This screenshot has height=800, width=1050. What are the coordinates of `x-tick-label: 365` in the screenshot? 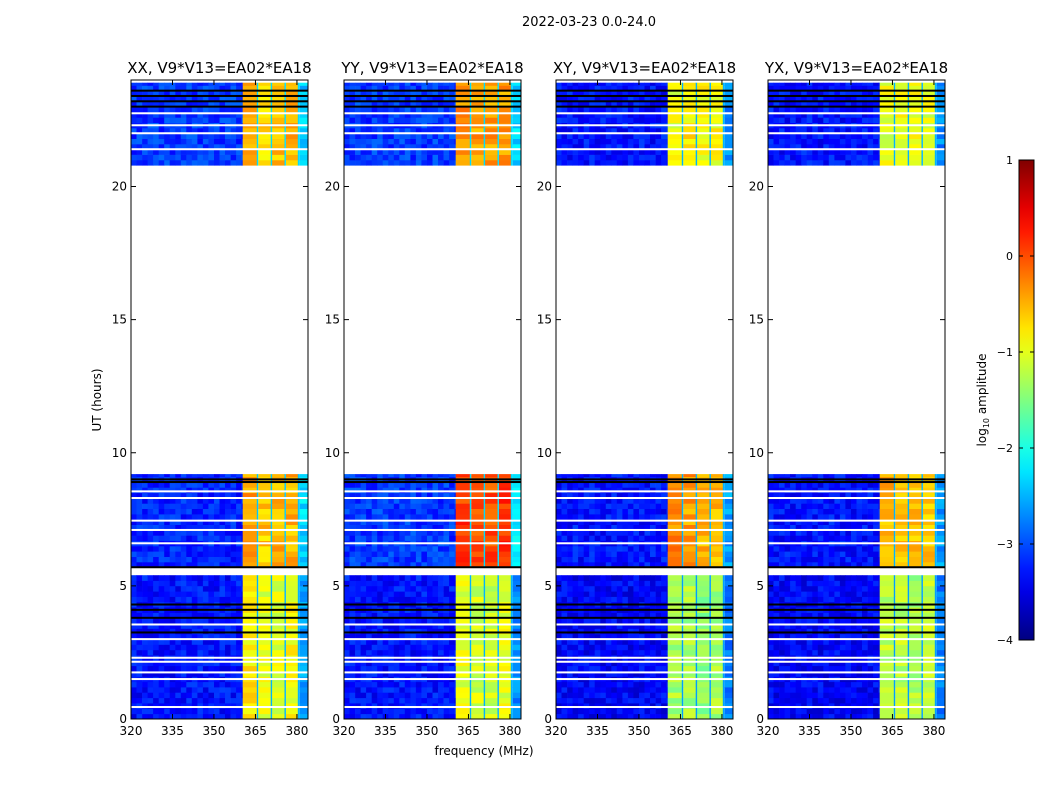 It's located at (468, 731).